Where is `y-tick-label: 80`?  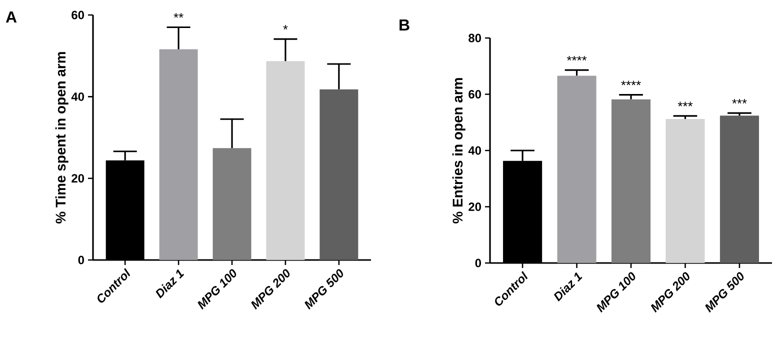 y-tick-label: 80 is located at coordinates (474, 38).